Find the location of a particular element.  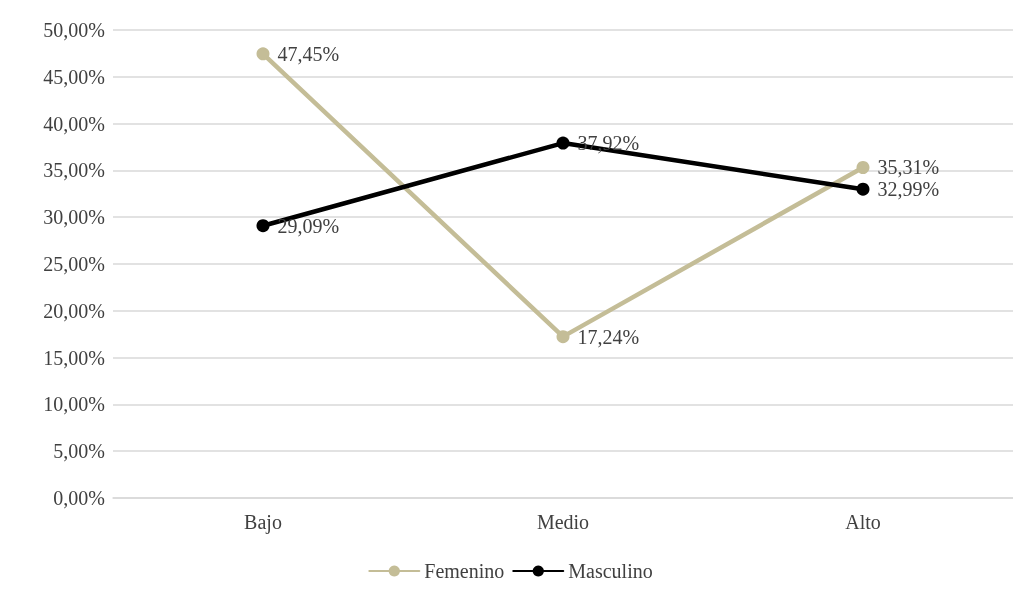

x-tick-label: Alto is located at coordinates (863, 522).